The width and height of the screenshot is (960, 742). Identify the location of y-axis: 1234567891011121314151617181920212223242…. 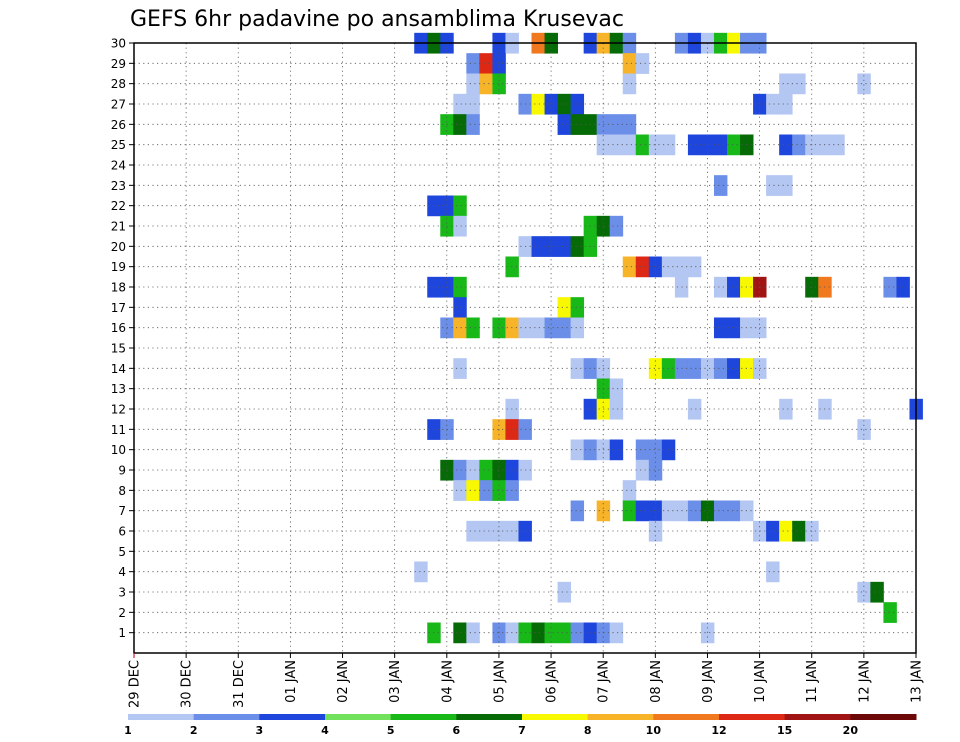
(122, 338).